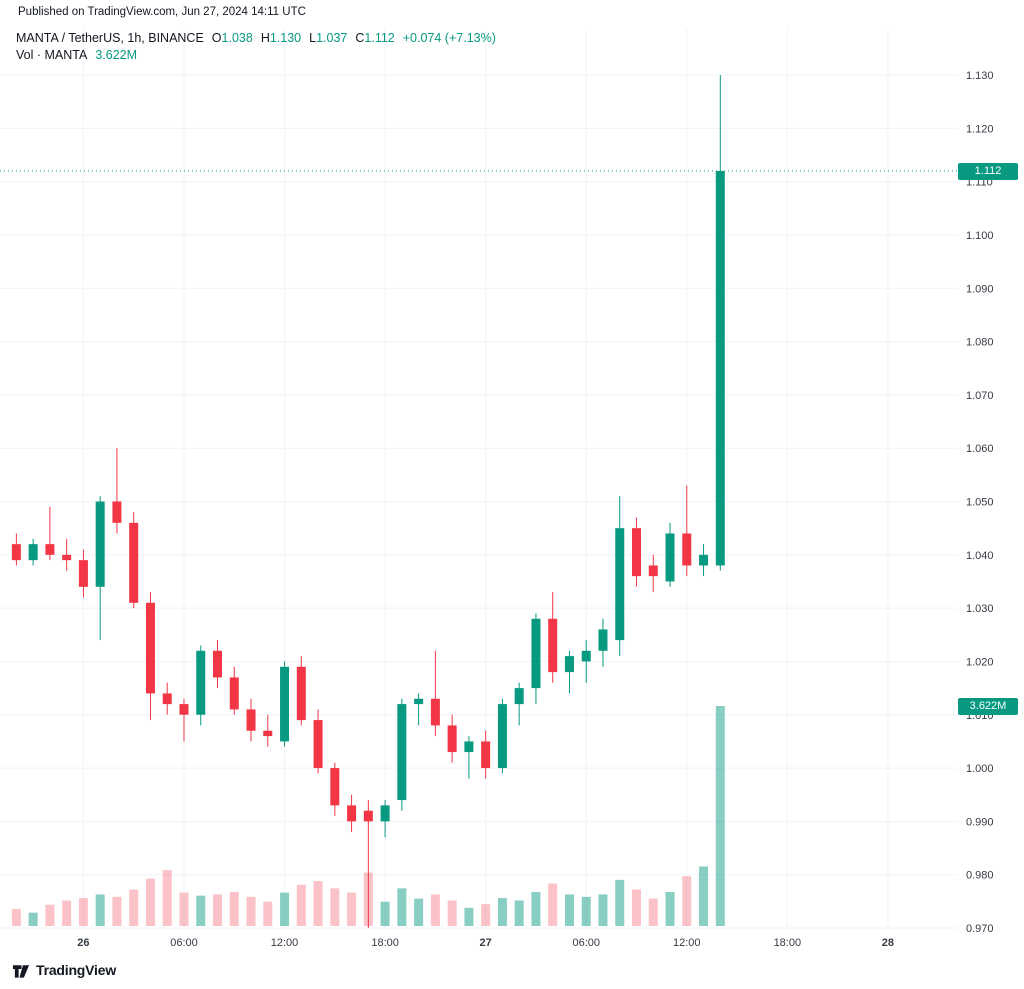 The height and width of the screenshot is (989, 1024). I want to click on price-tick-label: 1.090, so click(980, 289).